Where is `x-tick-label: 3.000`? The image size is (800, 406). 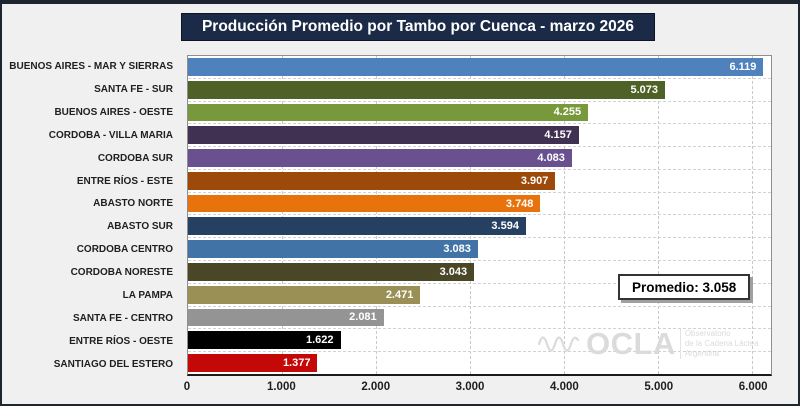 x-tick-label: 3.000 is located at coordinates (470, 387).